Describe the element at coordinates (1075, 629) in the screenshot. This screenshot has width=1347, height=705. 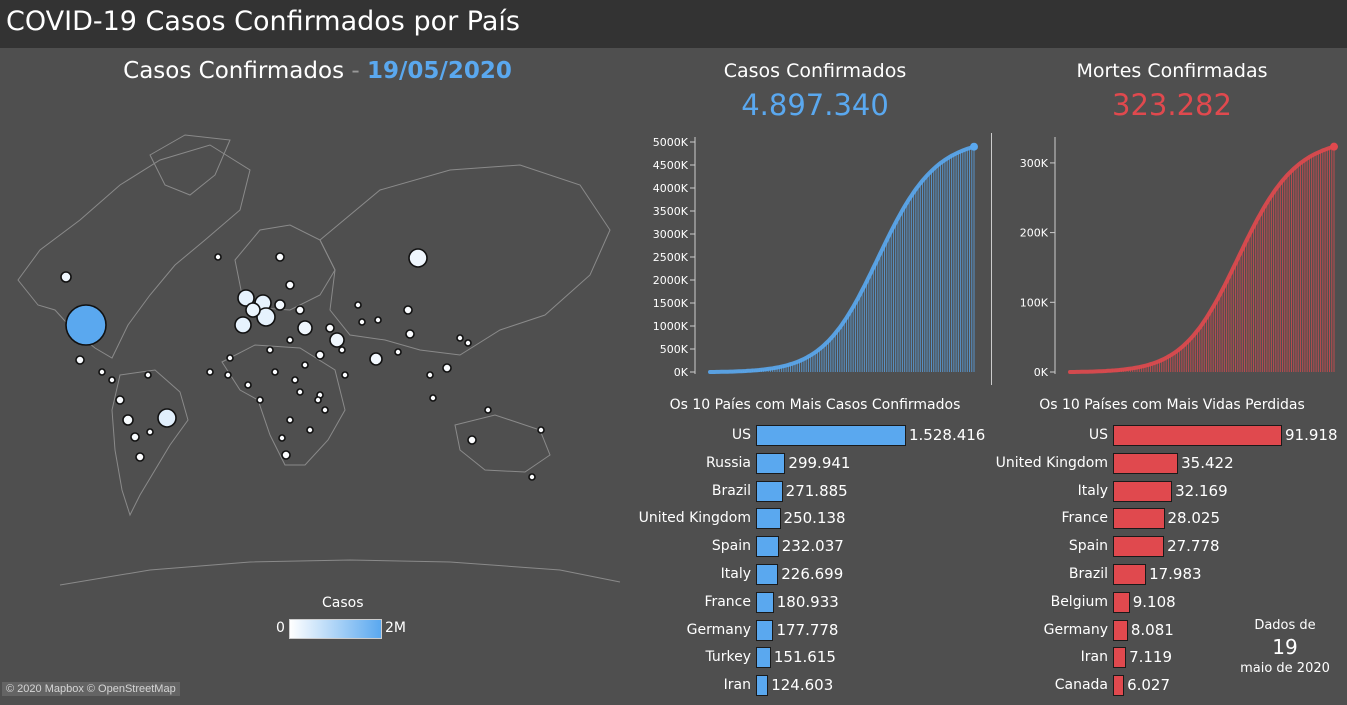
I see `top-deaths-category-label: Germany` at that location.